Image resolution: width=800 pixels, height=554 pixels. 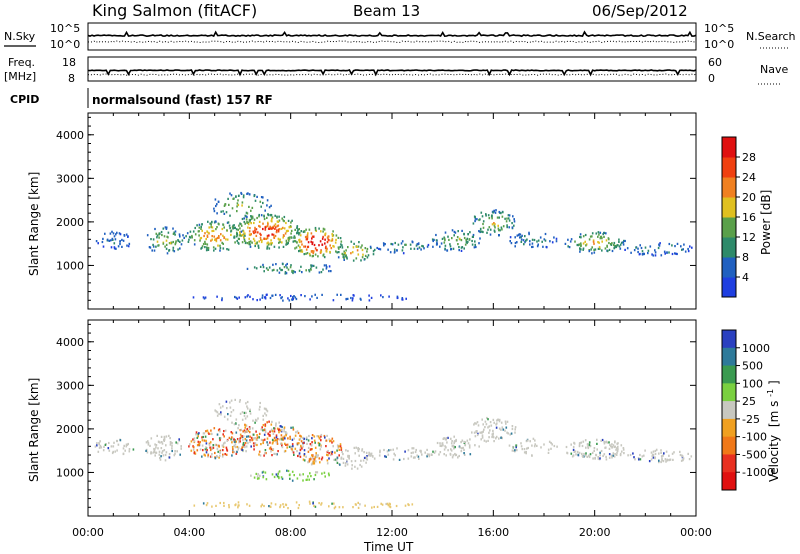 I want to click on power-colorbar-swatch, so click(x=729, y=287).